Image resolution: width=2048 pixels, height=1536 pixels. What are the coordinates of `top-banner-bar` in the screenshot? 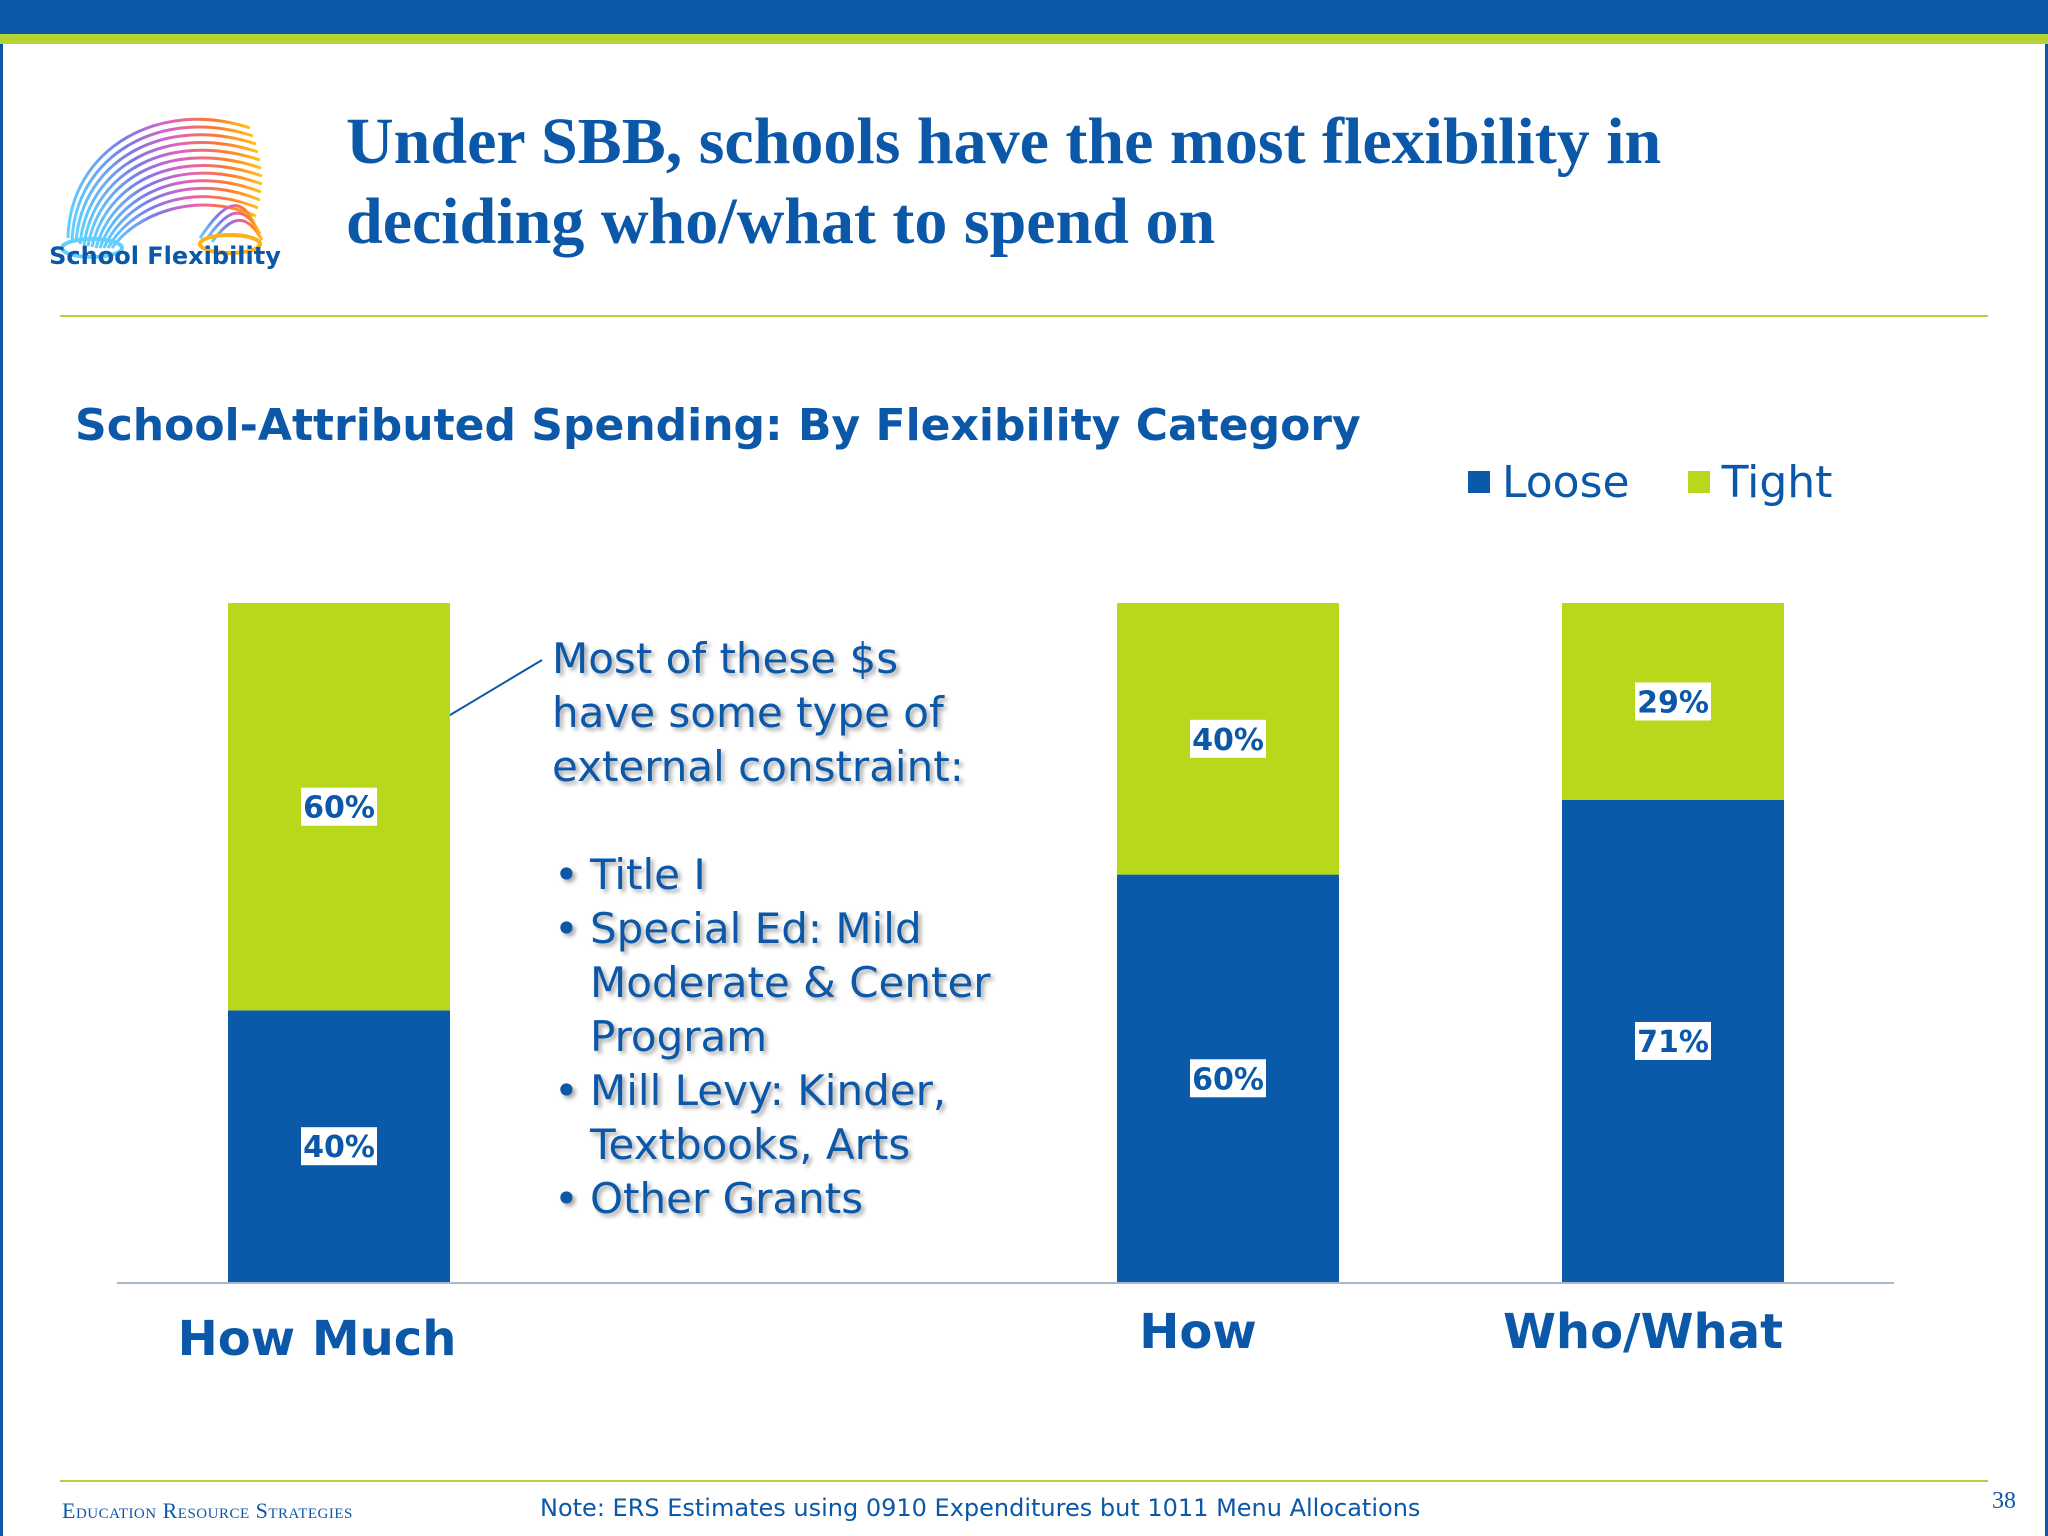 It's located at (1024, 17).